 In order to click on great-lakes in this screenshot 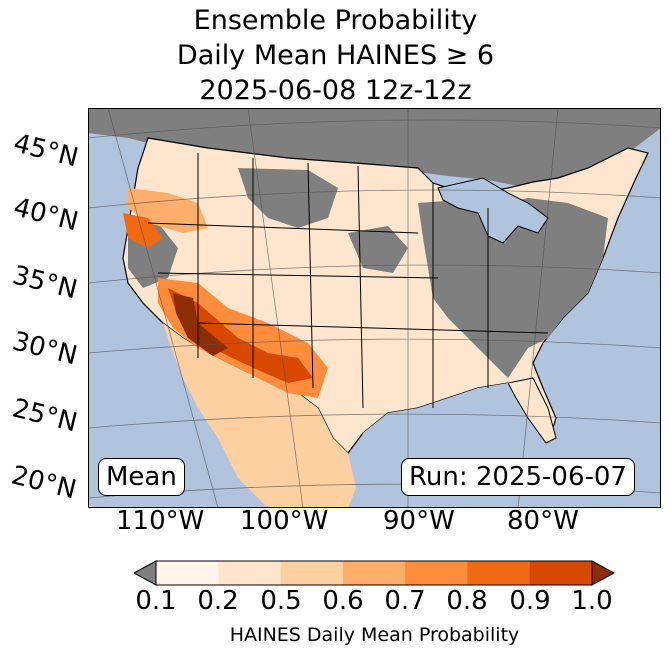, I will do `click(493, 210)`.